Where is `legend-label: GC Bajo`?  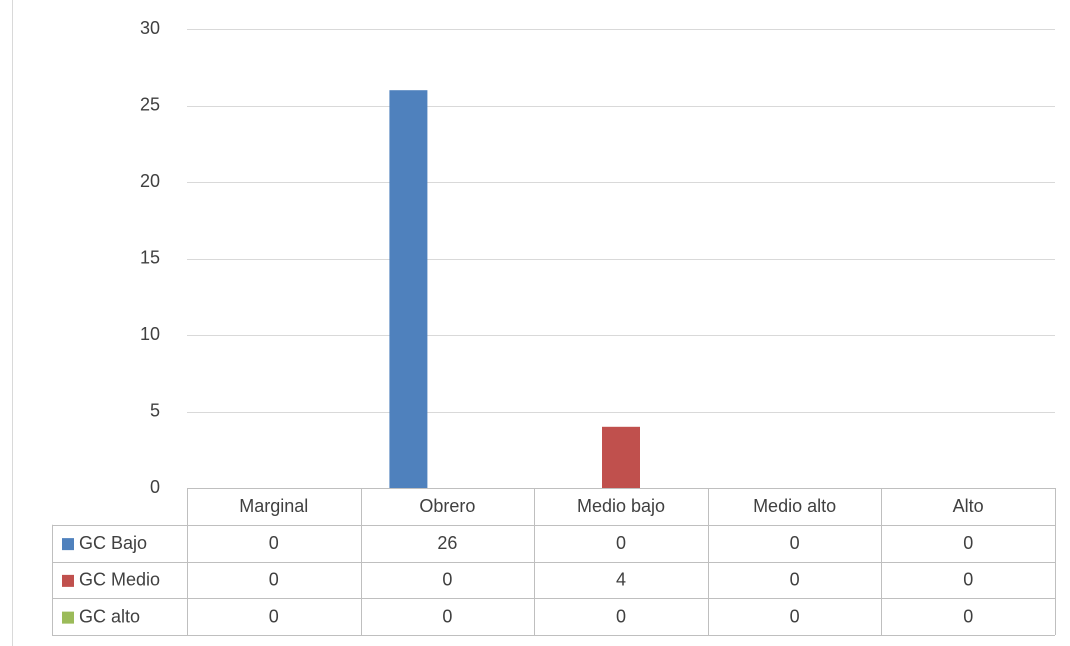
legend-label: GC Bajo is located at coordinates (113, 543).